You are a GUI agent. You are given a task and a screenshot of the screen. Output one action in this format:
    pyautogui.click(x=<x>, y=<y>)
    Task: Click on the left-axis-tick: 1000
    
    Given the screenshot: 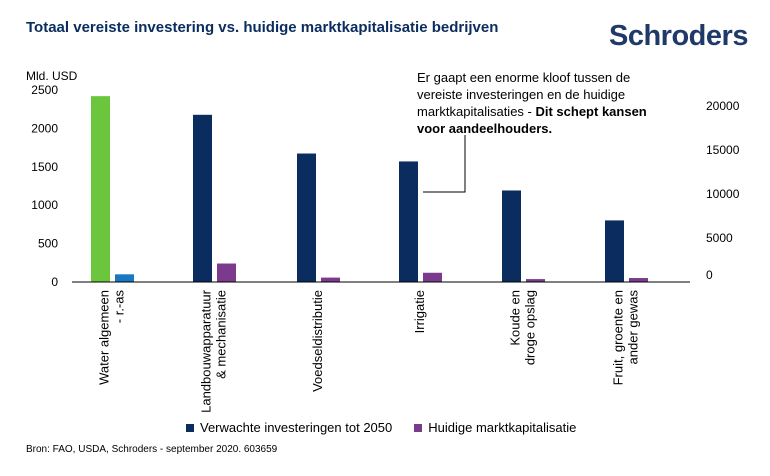 What is the action you would take?
    pyautogui.click(x=44, y=205)
    